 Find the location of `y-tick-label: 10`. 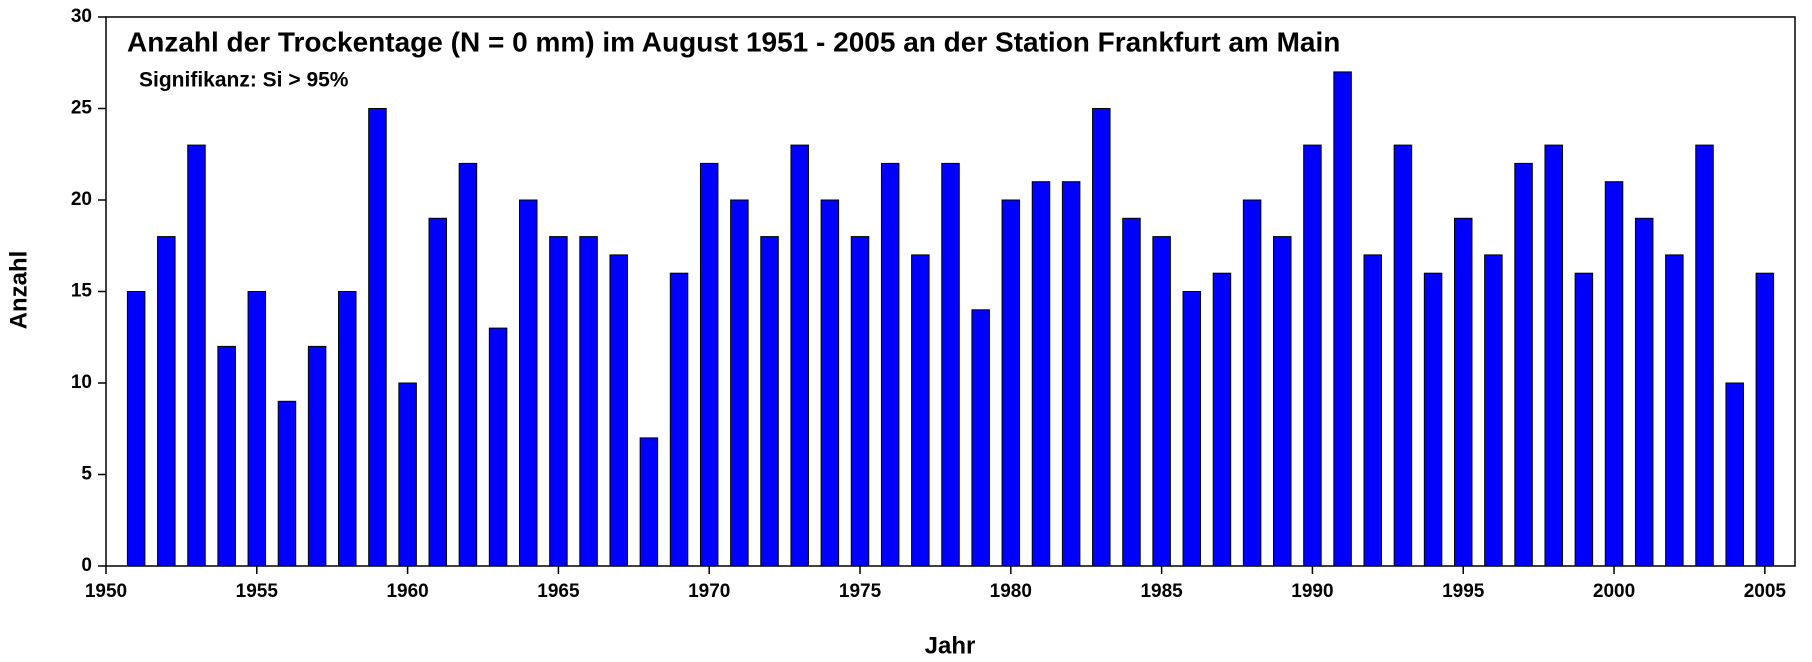

y-tick-label: 10 is located at coordinates (81, 382).